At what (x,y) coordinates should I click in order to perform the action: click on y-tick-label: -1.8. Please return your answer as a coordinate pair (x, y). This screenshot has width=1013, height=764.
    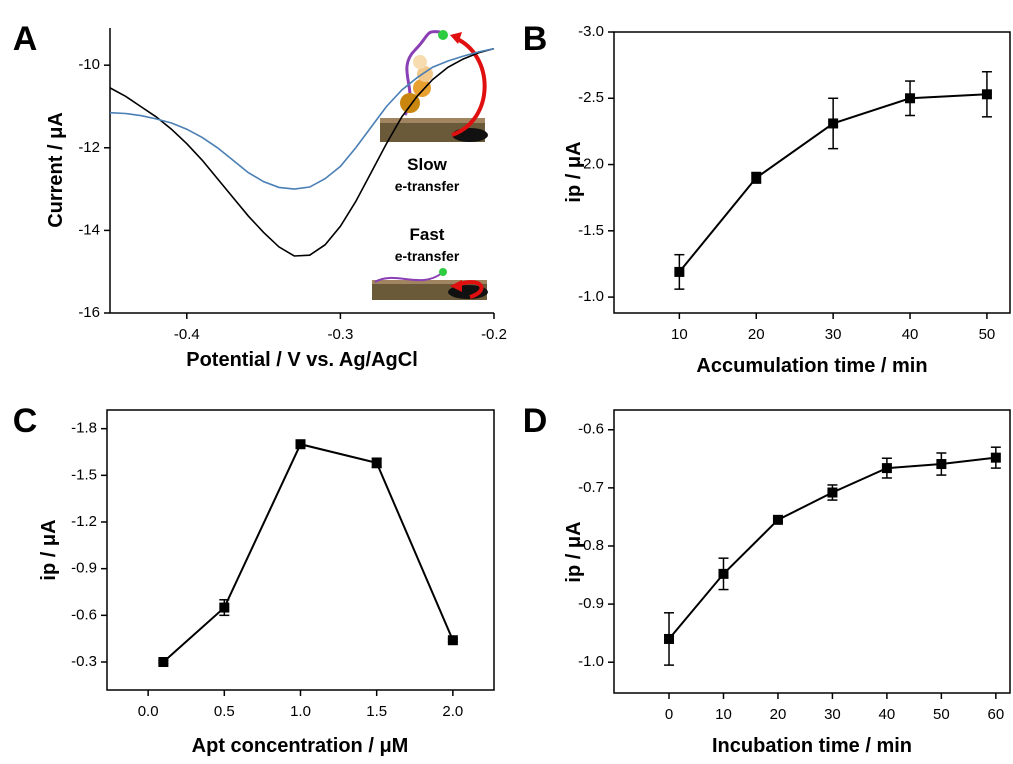
    Looking at the image, I should click on (84, 428).